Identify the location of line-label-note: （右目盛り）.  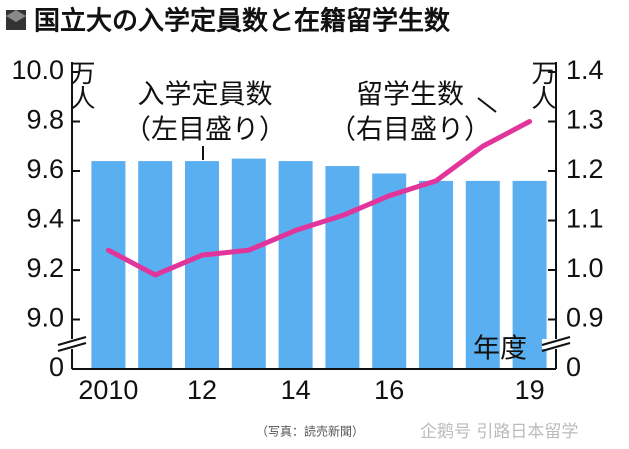
(410, 130).